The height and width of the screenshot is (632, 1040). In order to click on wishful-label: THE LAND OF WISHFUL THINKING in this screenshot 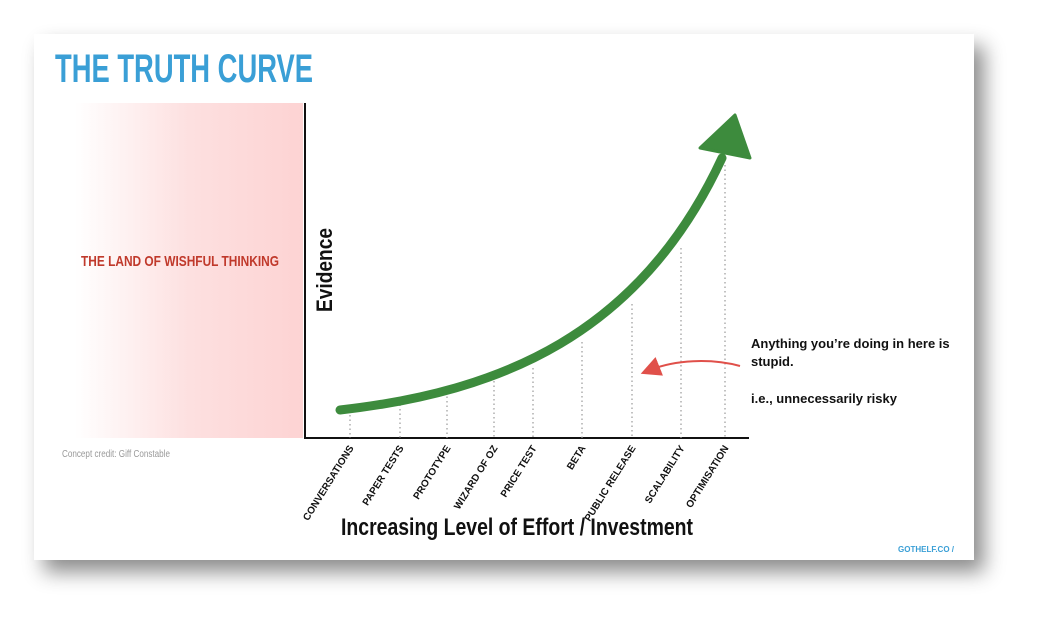, I will do `click(180, 261)`.